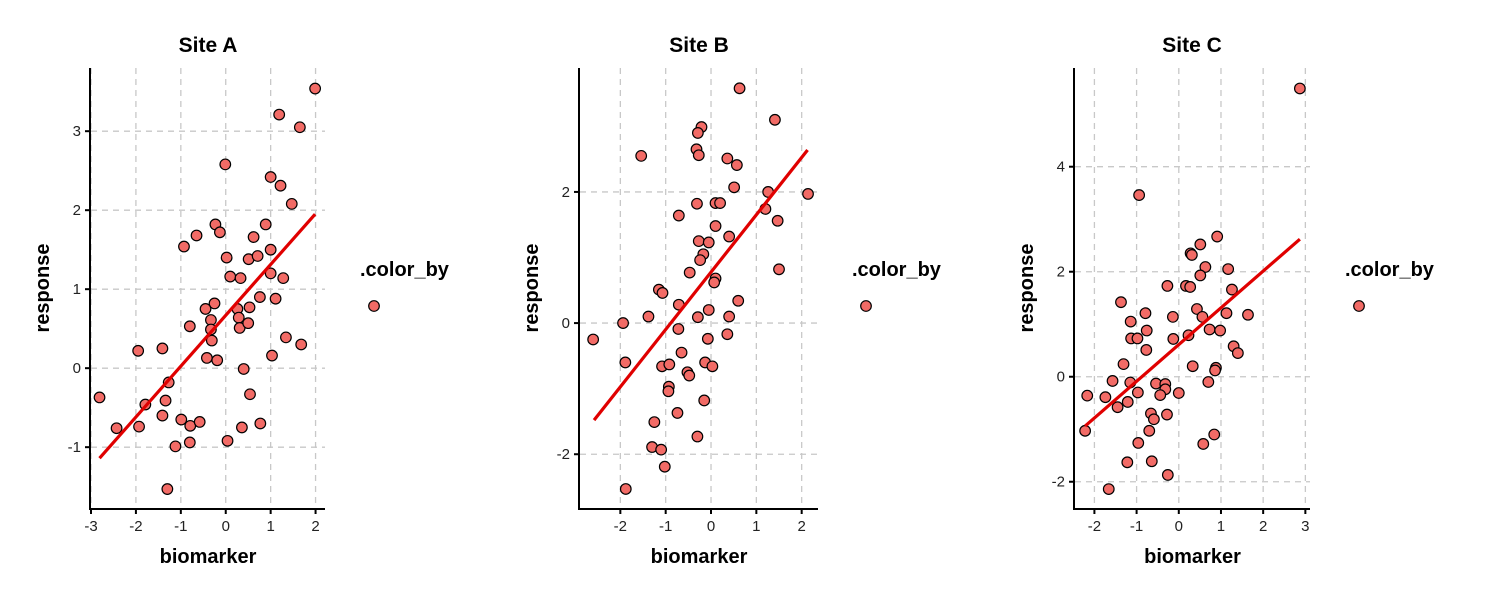 The image size is (1500, 600). I want to click on legend-key-point, so click(1359, 306).